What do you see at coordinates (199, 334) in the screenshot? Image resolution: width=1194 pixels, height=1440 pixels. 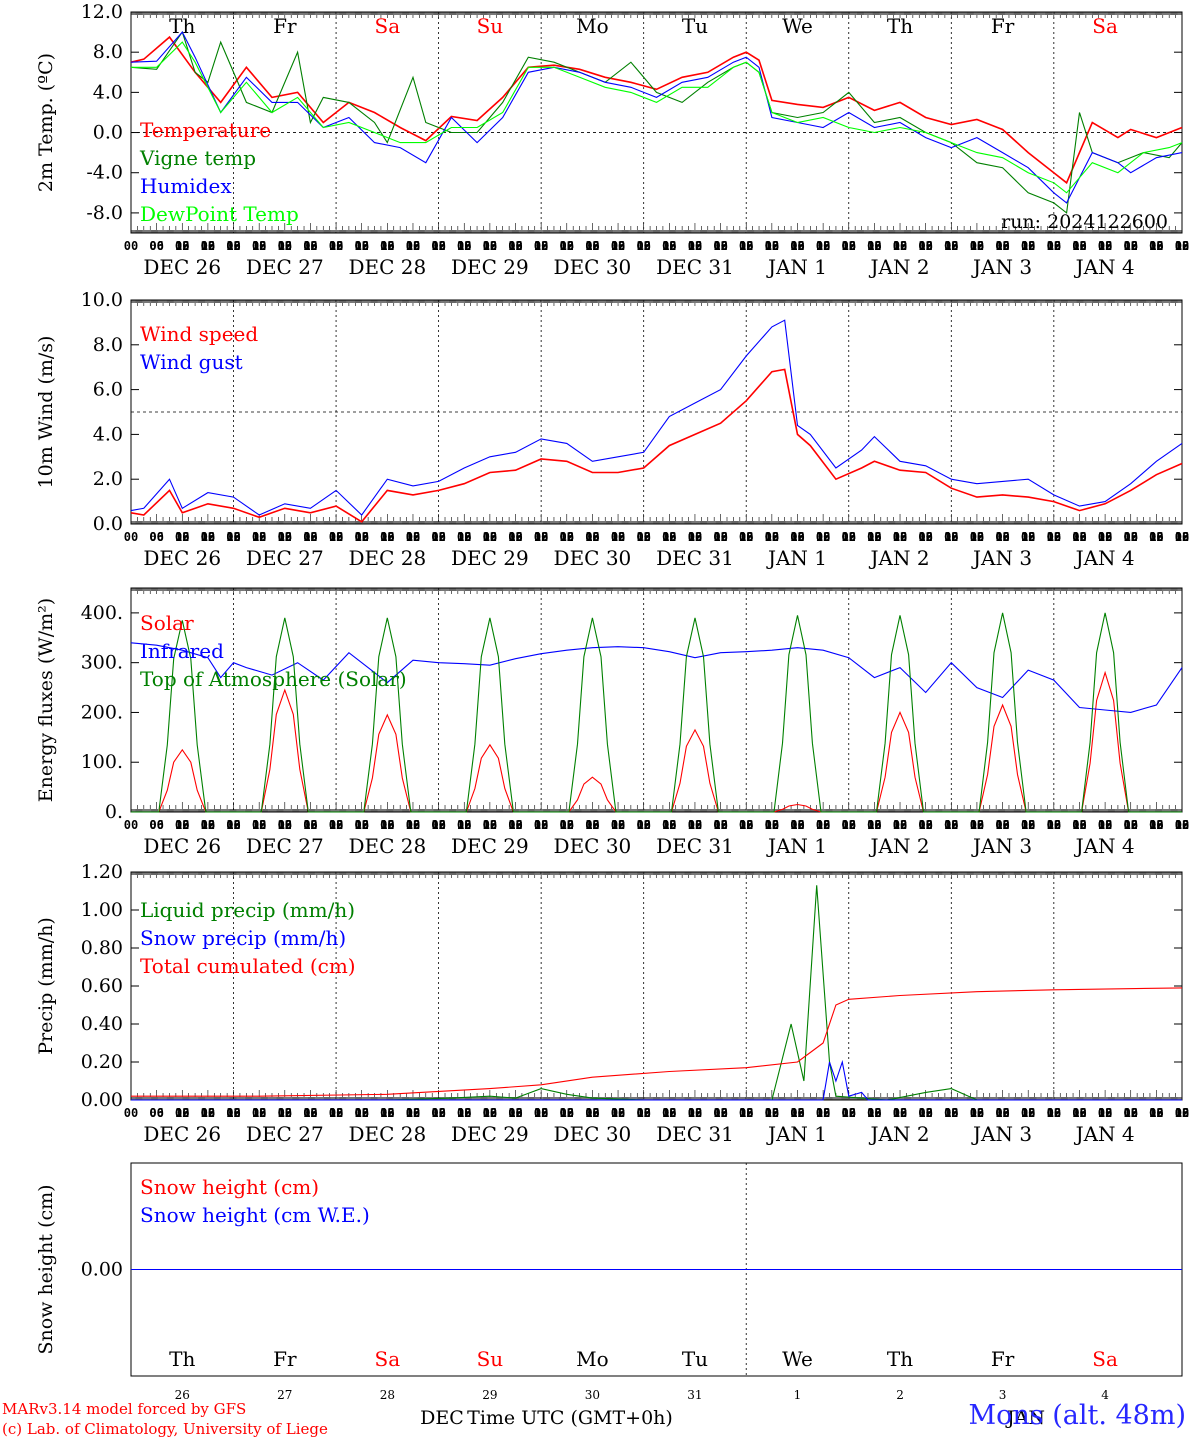 I see `legend-entry: Wind speed` at bounding box center [199, 334].